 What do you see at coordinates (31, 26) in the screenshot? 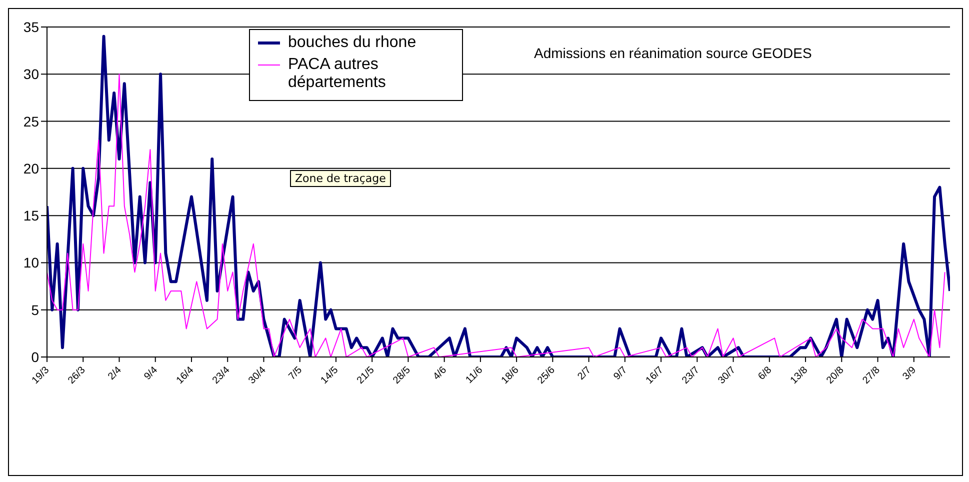
I see `y-tick-label: 35` at bounding box center [31, 26].